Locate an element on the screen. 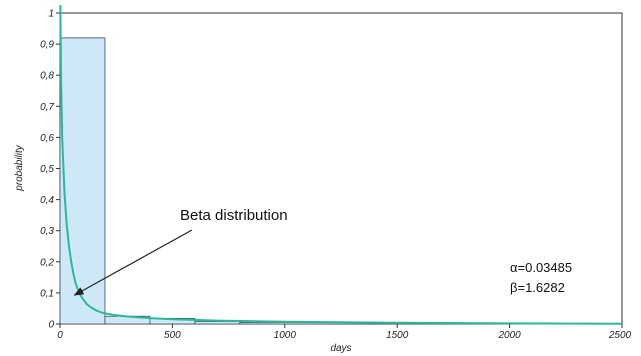 The width and height of the screenshot is (641, 356). y-tick-label: 0,4 is located at coordinates (47, 200).